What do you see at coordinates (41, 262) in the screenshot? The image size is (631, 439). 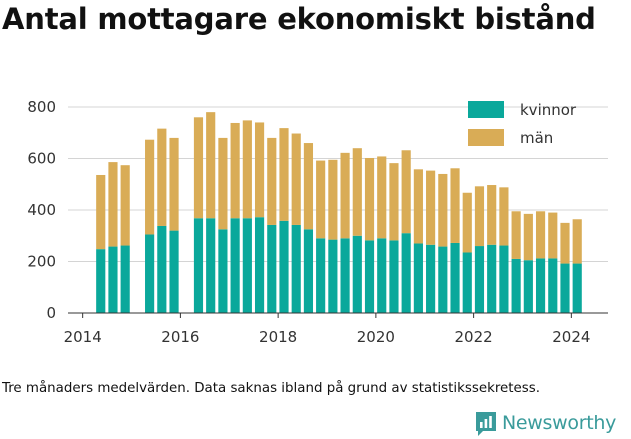 I see `y-tick-label: 200` at bounding box center [41, 262].